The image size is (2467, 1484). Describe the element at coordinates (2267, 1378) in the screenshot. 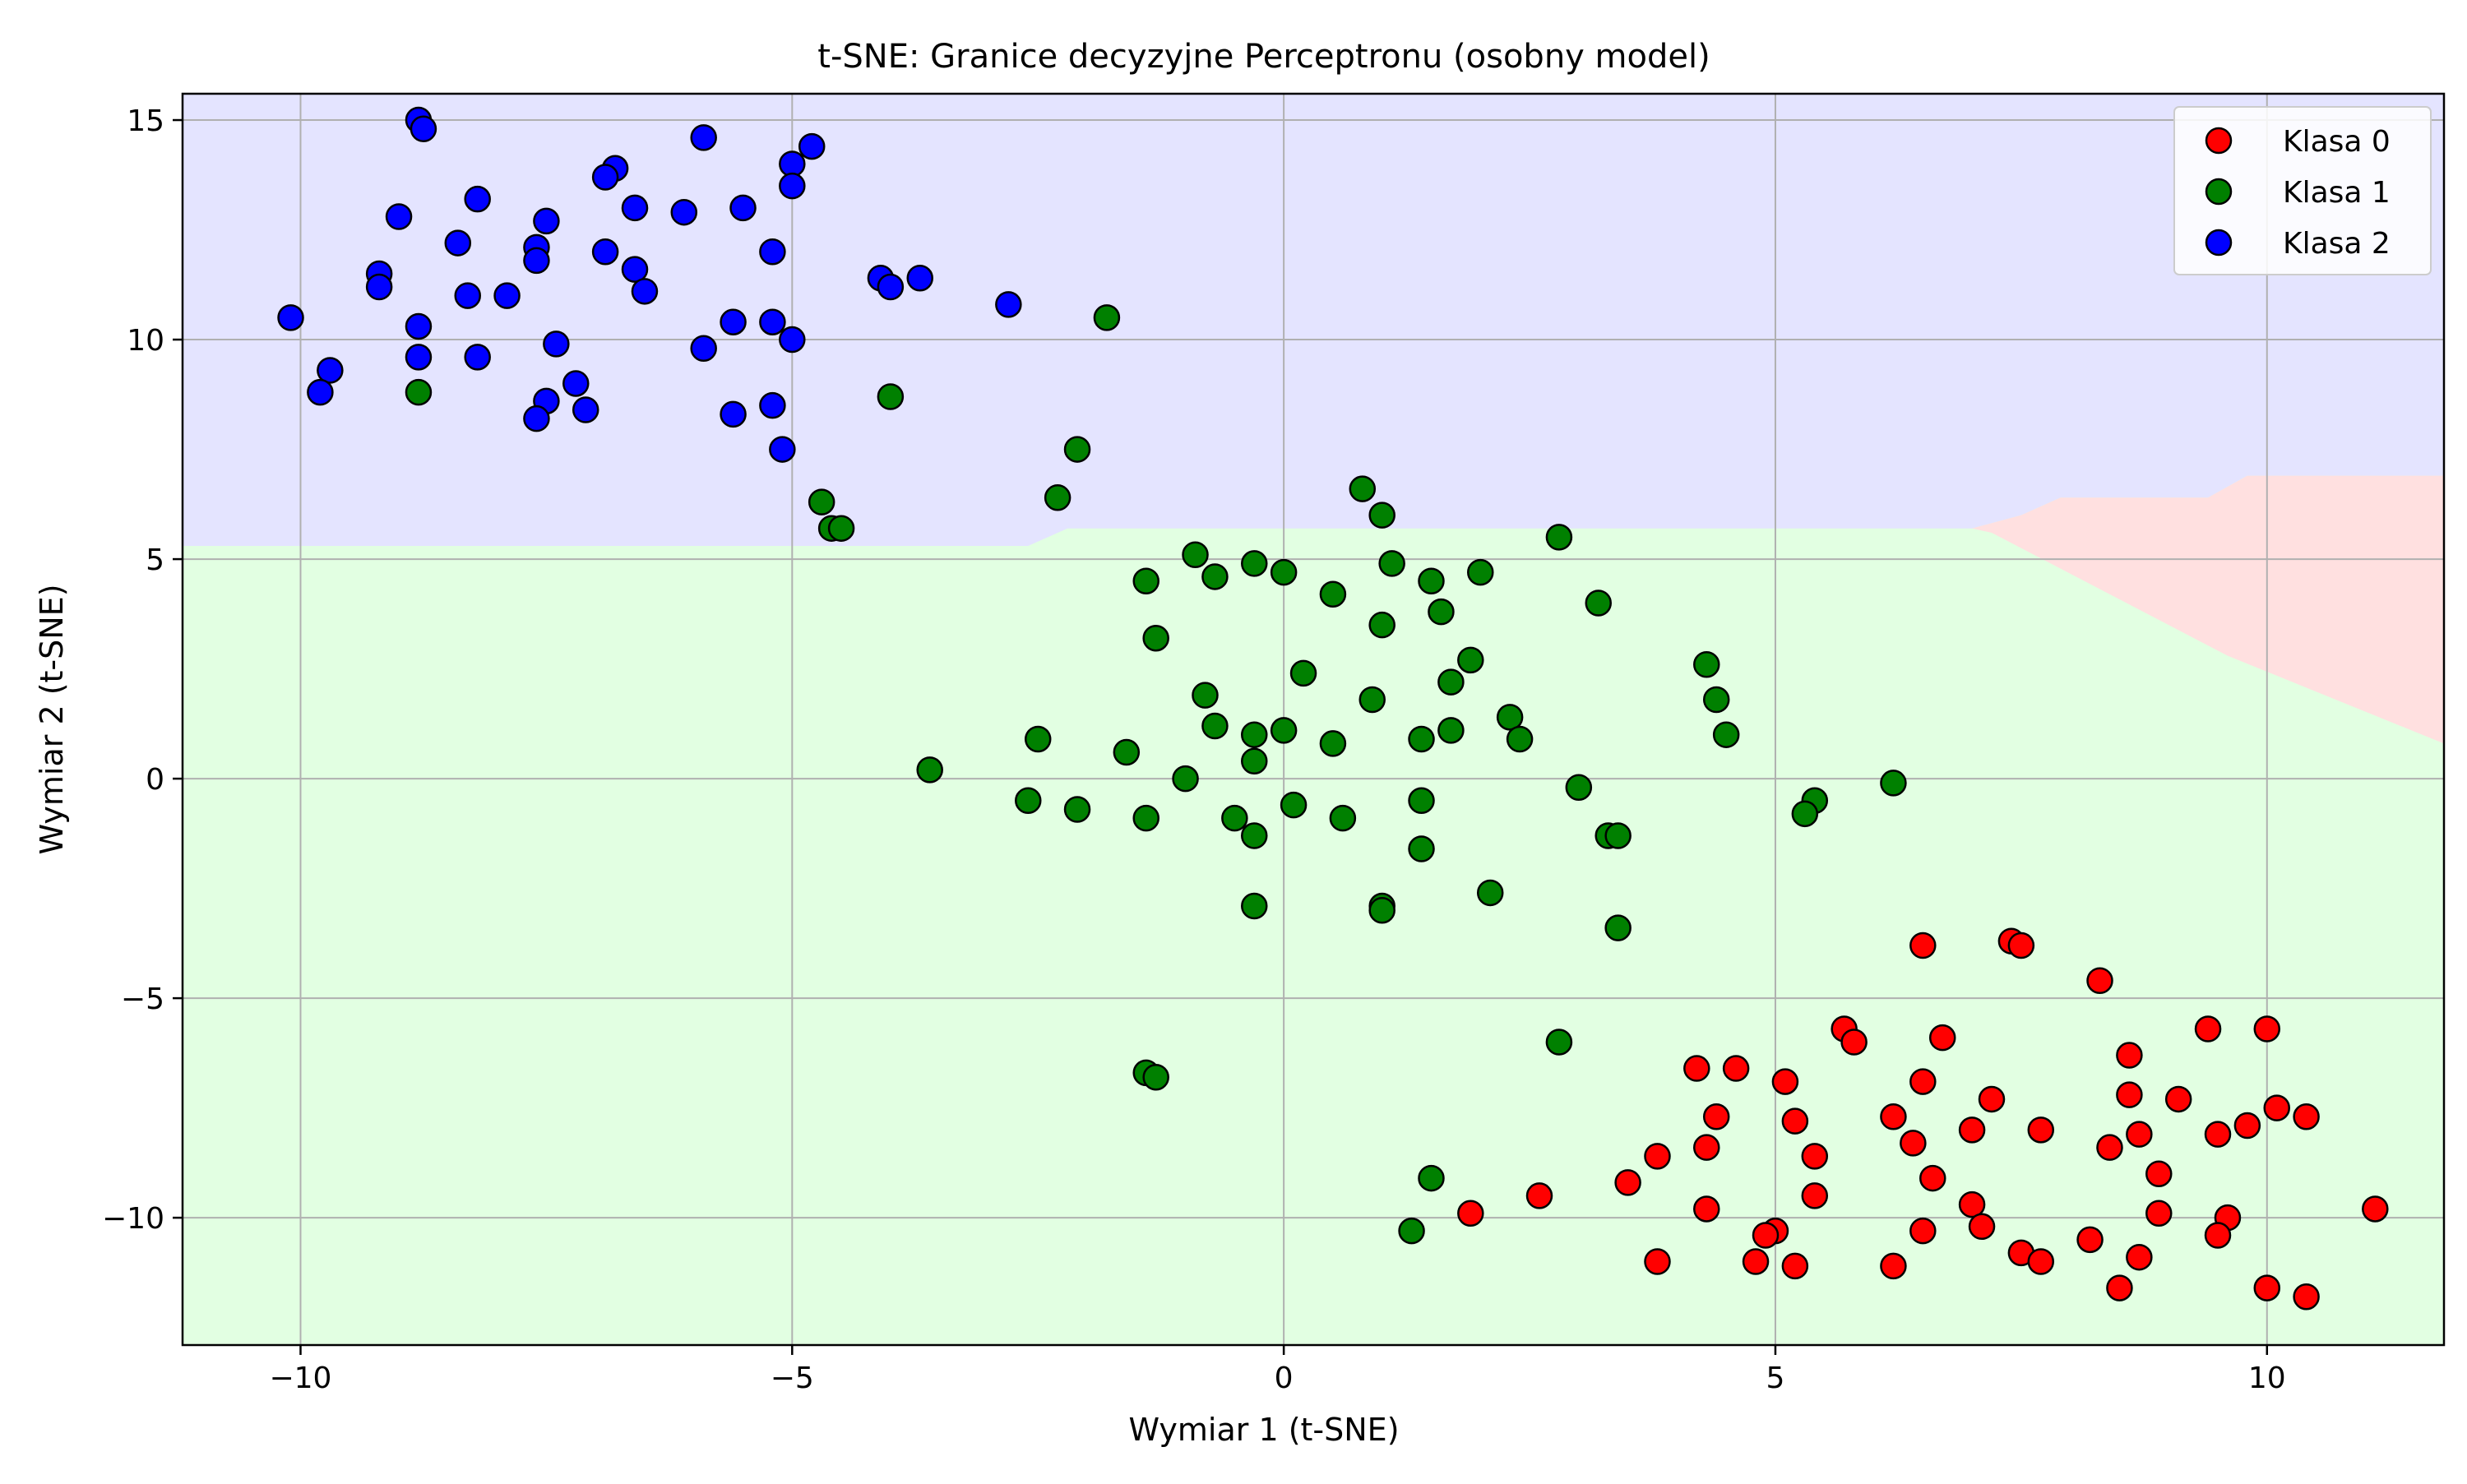

I see `x-tick-label: 10` at that location.